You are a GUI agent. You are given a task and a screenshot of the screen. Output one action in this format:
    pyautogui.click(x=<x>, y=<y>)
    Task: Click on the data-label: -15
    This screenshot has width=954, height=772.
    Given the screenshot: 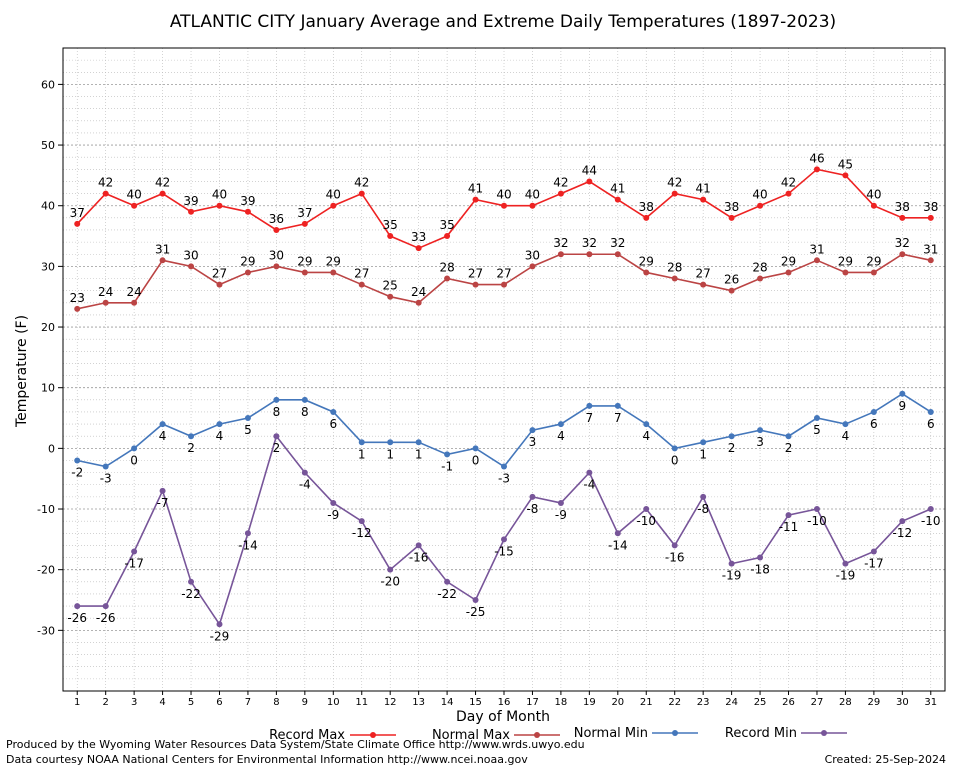 What is the action you would take?
    pyautogui.click(x=504, y=551)
    